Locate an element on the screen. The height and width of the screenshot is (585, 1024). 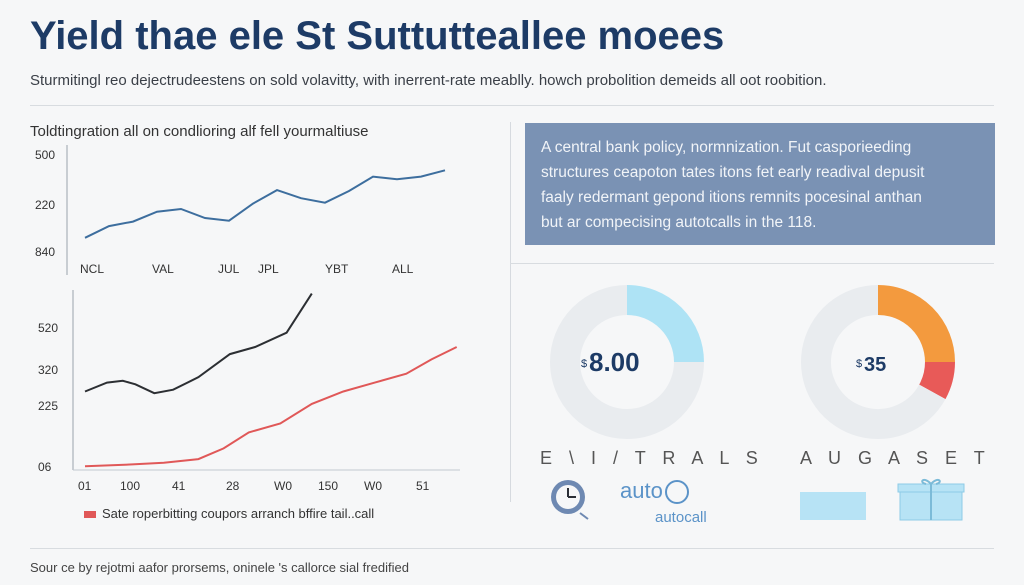
y-tick-label: 225 is located at coordinates (48, 406).